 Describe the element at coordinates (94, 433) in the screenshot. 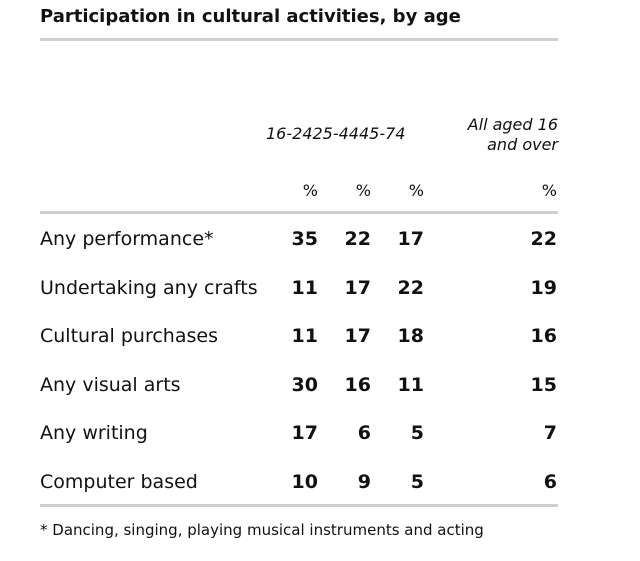

I see `row-label: Any writing` at that location.